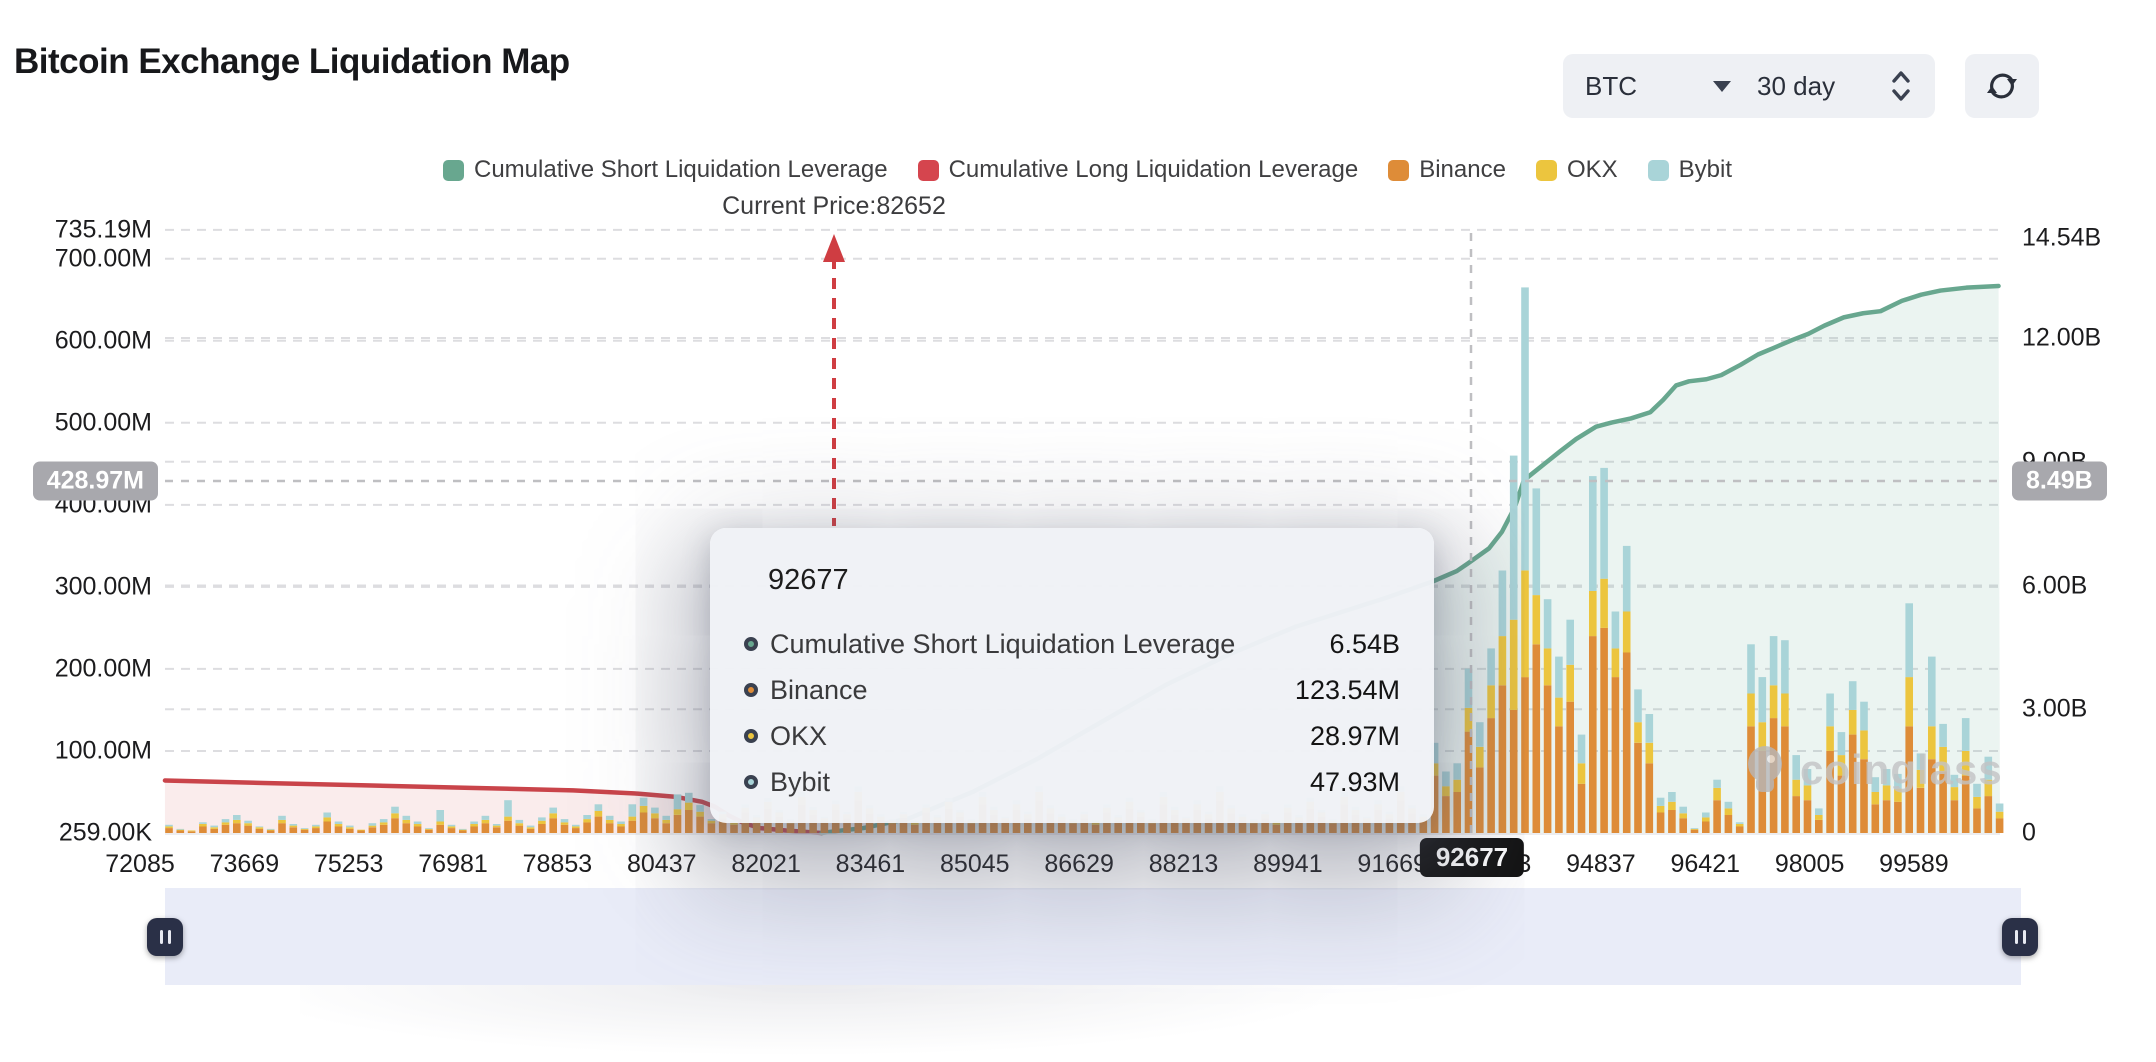 This screenshot has width=2156, height=1062. What do you see at coordinates (161, 937) in the screenshot?
I see `pause-icon` at bounding box center [161, 937].